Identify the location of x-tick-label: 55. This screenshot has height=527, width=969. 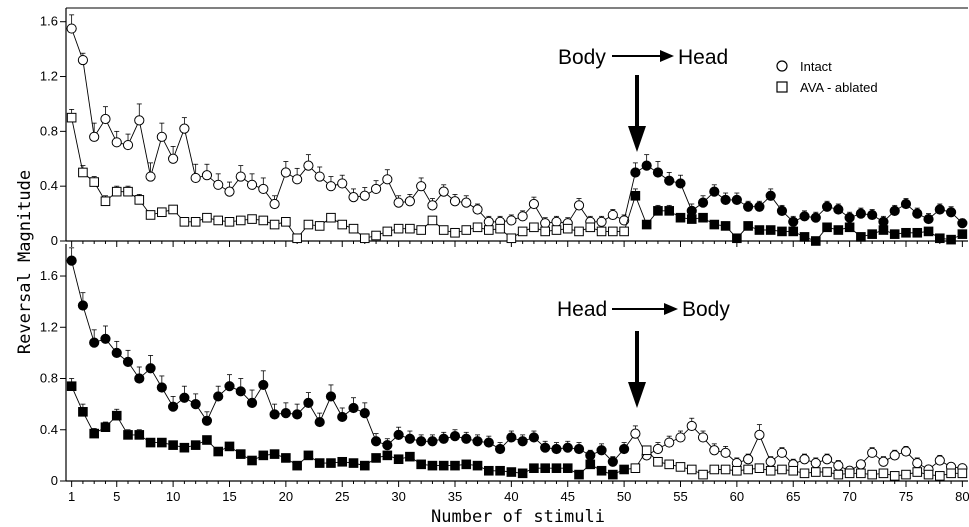
(680, 496).